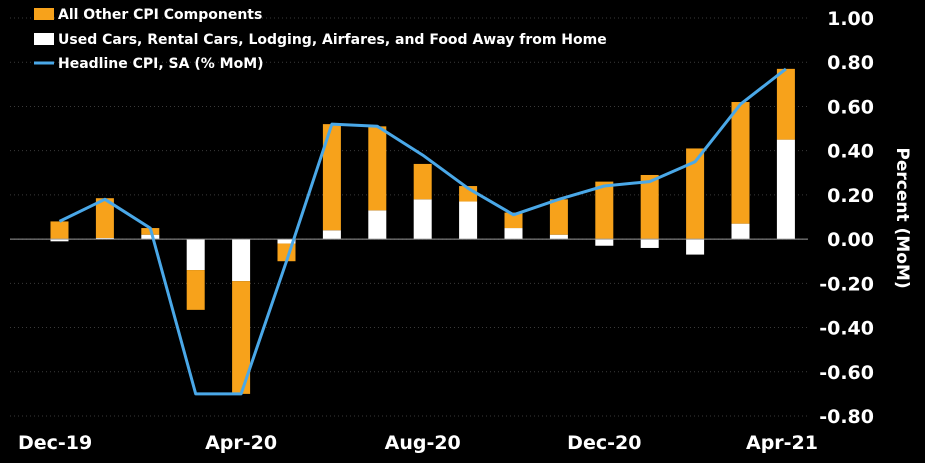 The image size is (925, 463). I want to click on x-tick-label: Dec-19, so click(55, 443).